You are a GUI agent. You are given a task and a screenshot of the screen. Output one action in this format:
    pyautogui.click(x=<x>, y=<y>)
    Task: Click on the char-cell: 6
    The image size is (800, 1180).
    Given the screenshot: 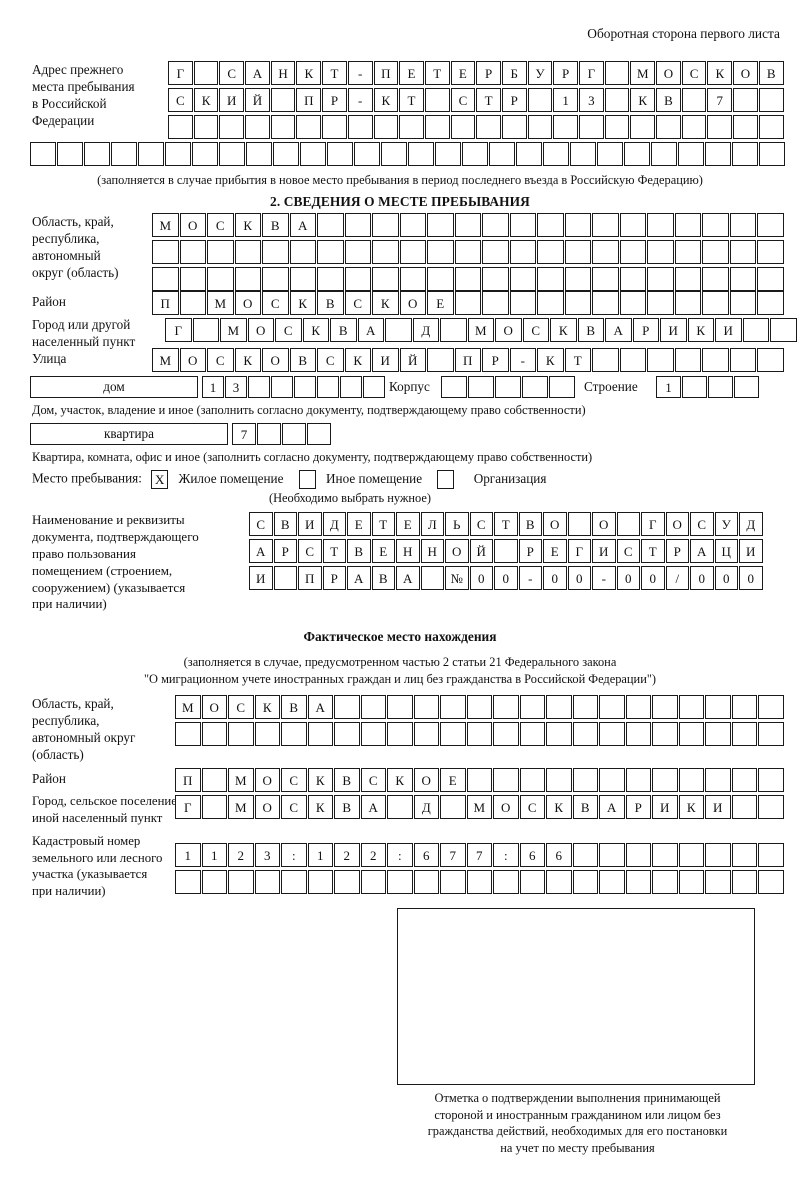 What is the action you would take?
    pyautogui.click(x=532, y=855)
    